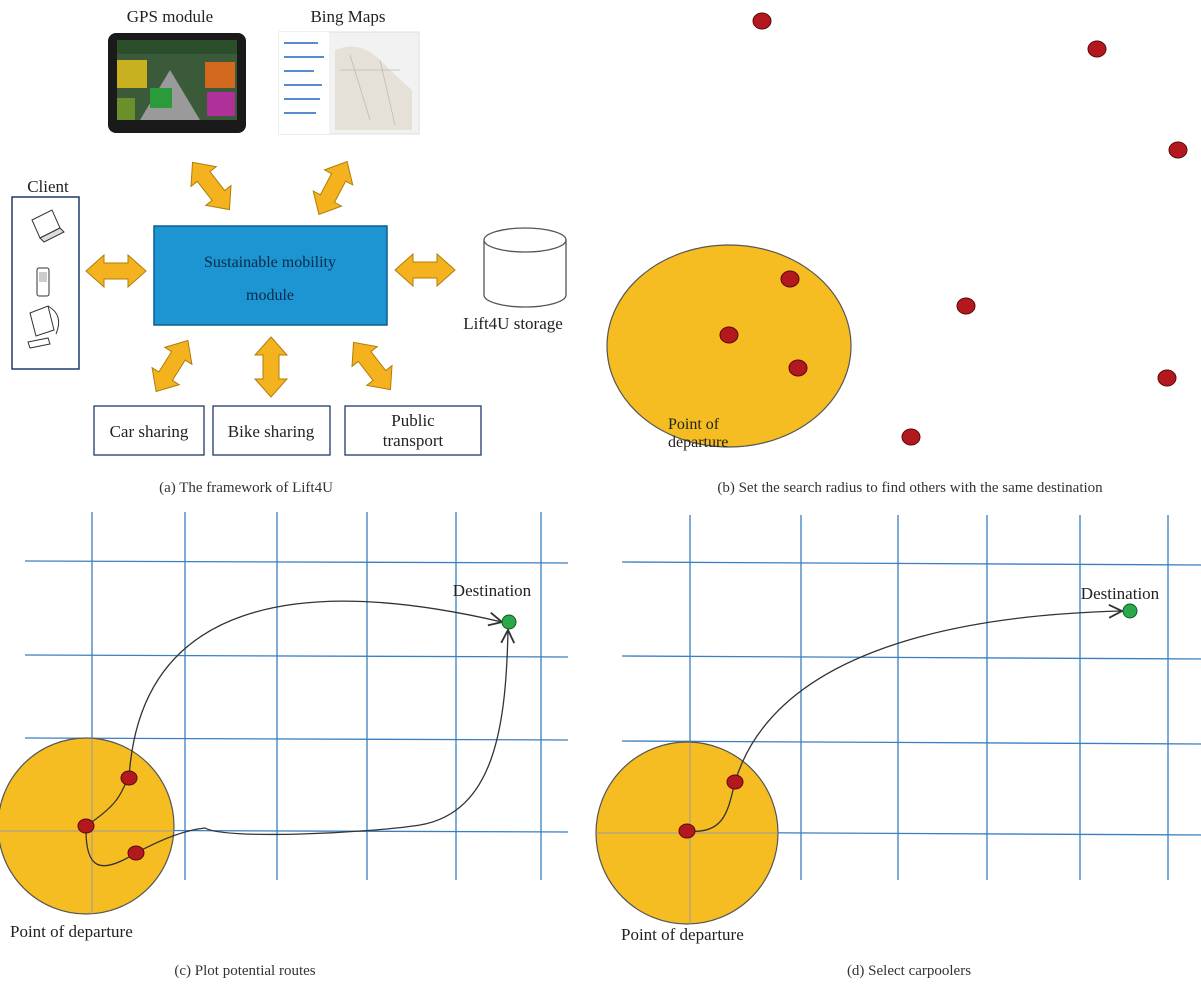 Image resolution: width=1201 pixels, height=987 pixels. What do you see at coordinates (116, 271) in the screenshot?
I see `client-link-arrow` at bounding box center [116, 271].